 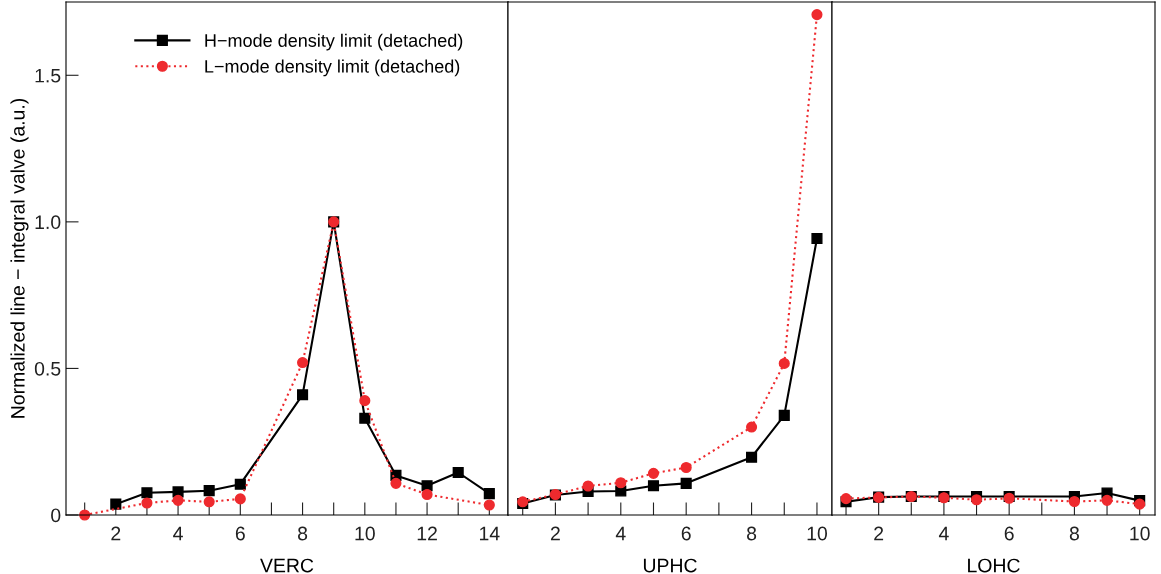 I want to click on y-tick-label: 0, so click(x=56, y=515).